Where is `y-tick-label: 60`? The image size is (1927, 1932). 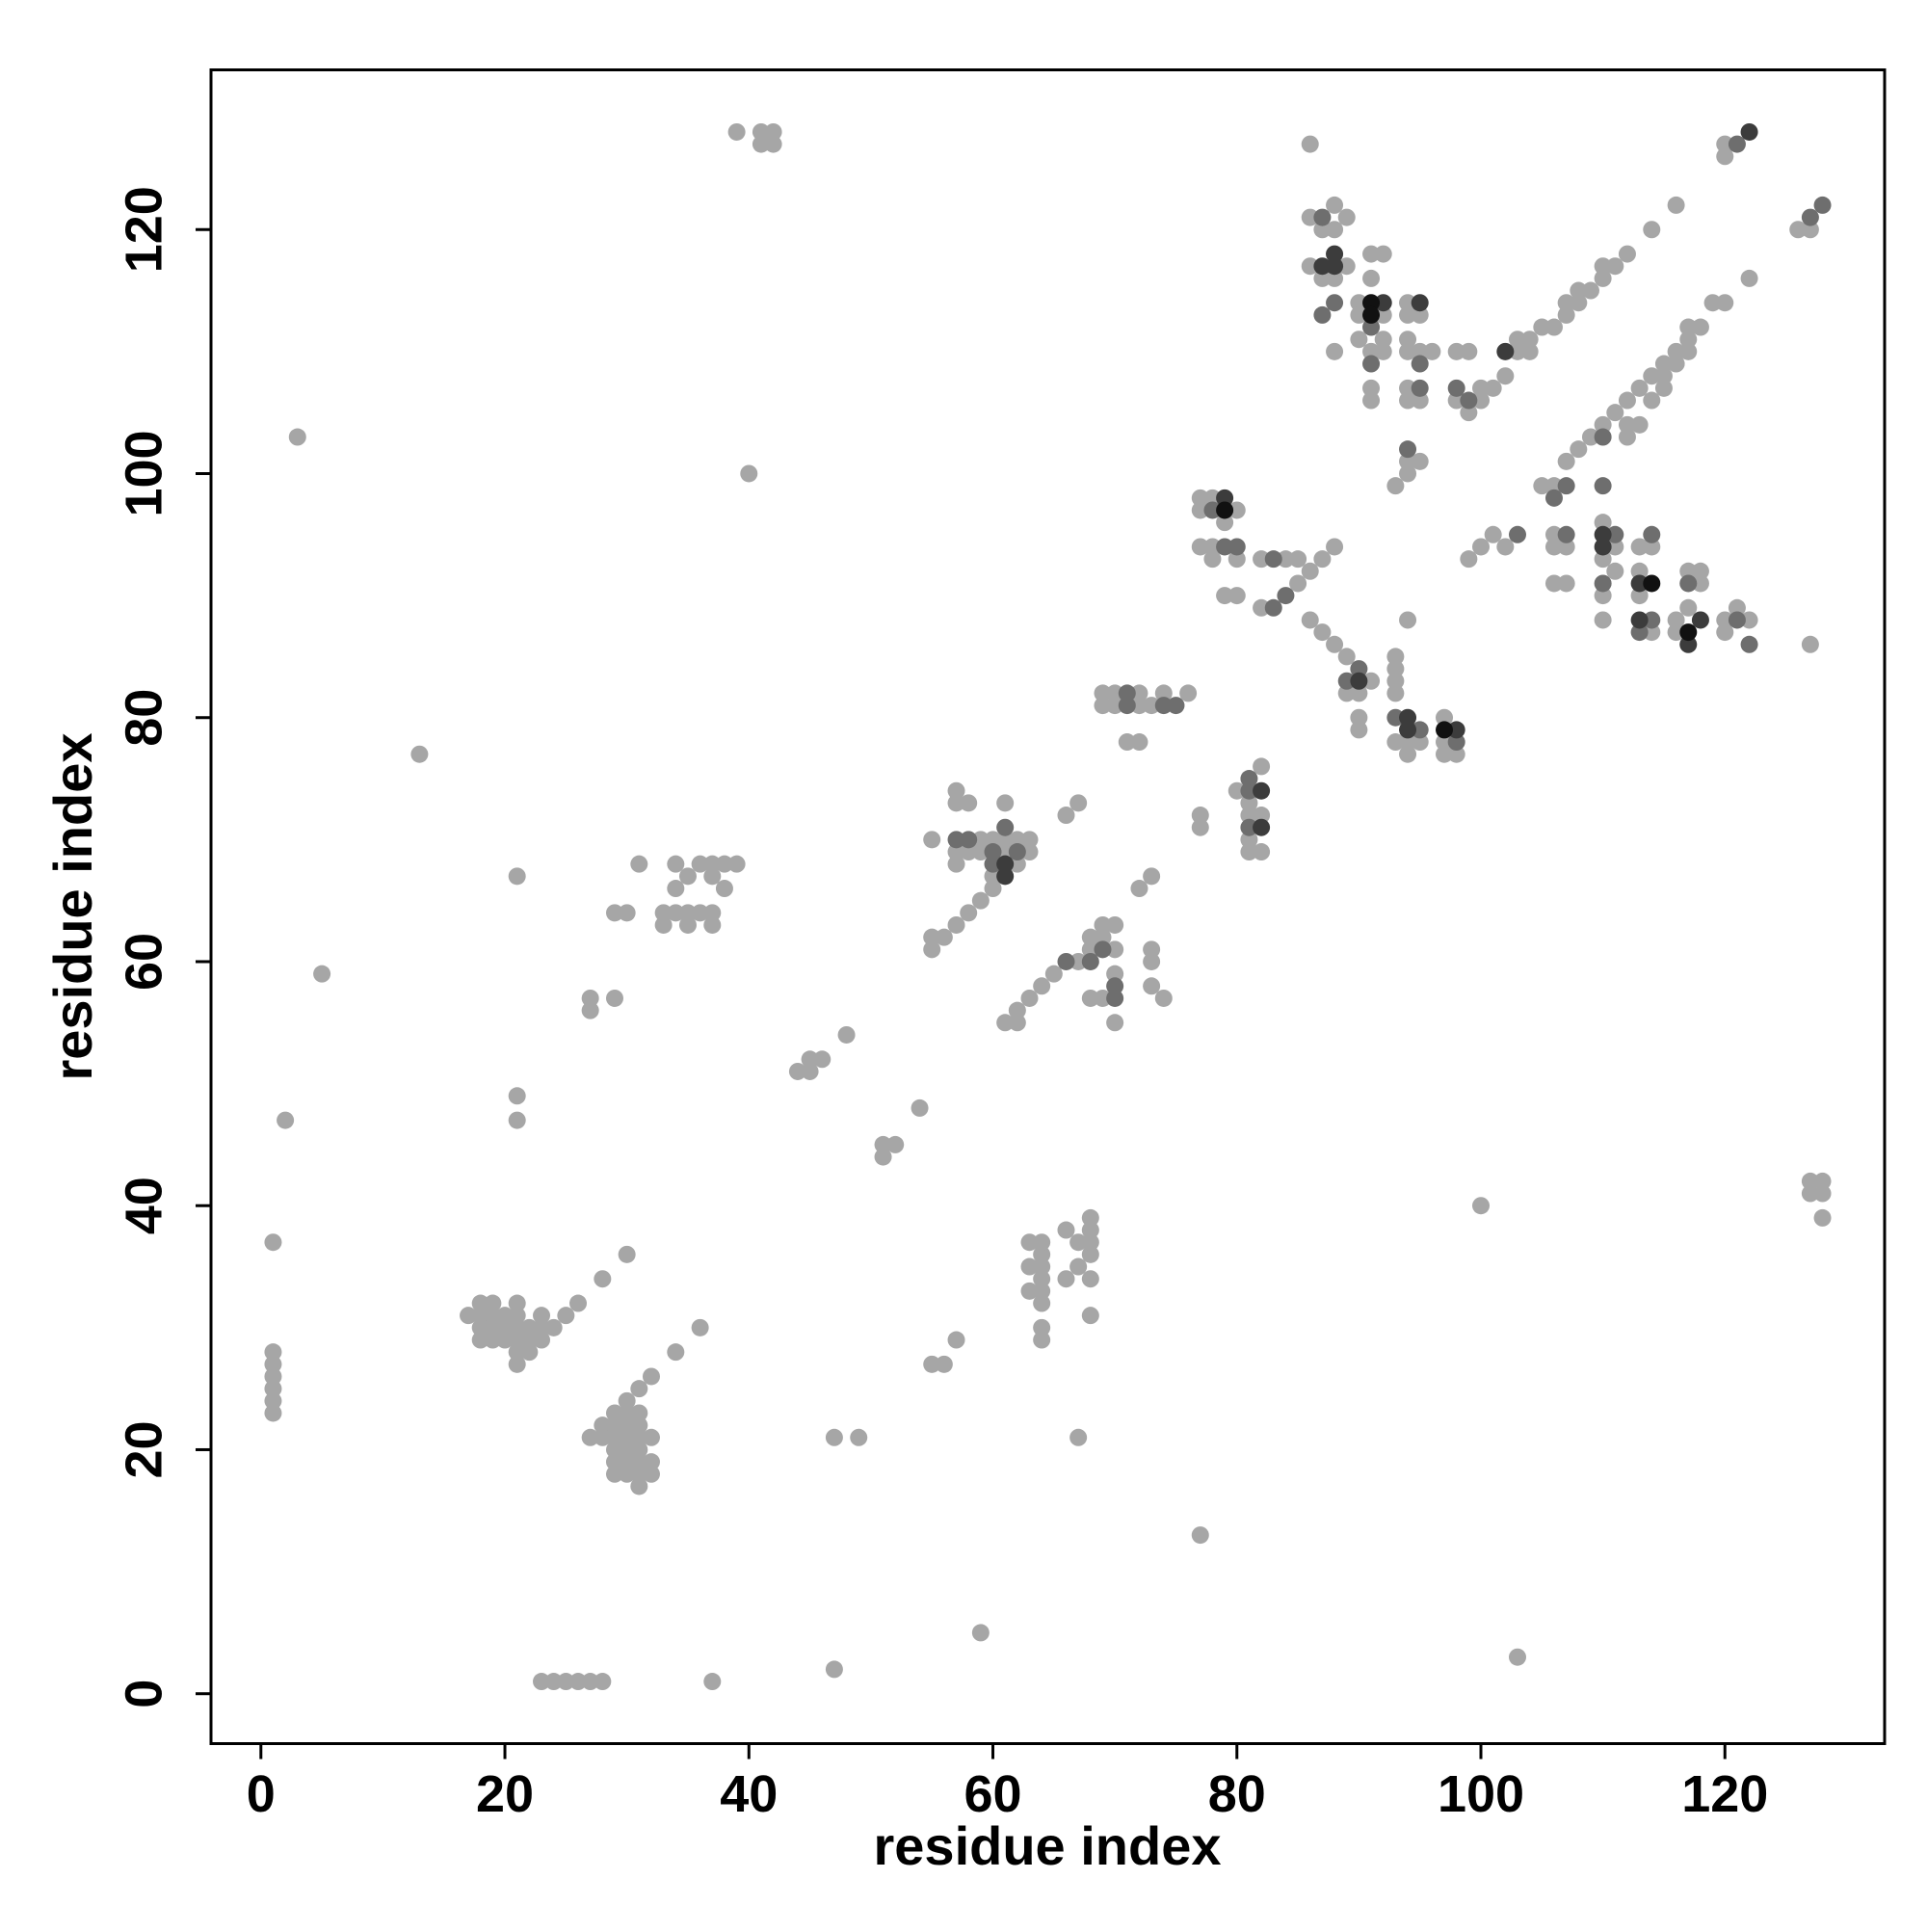 y-tick-label: 60 is located at coordinates (144, 962).